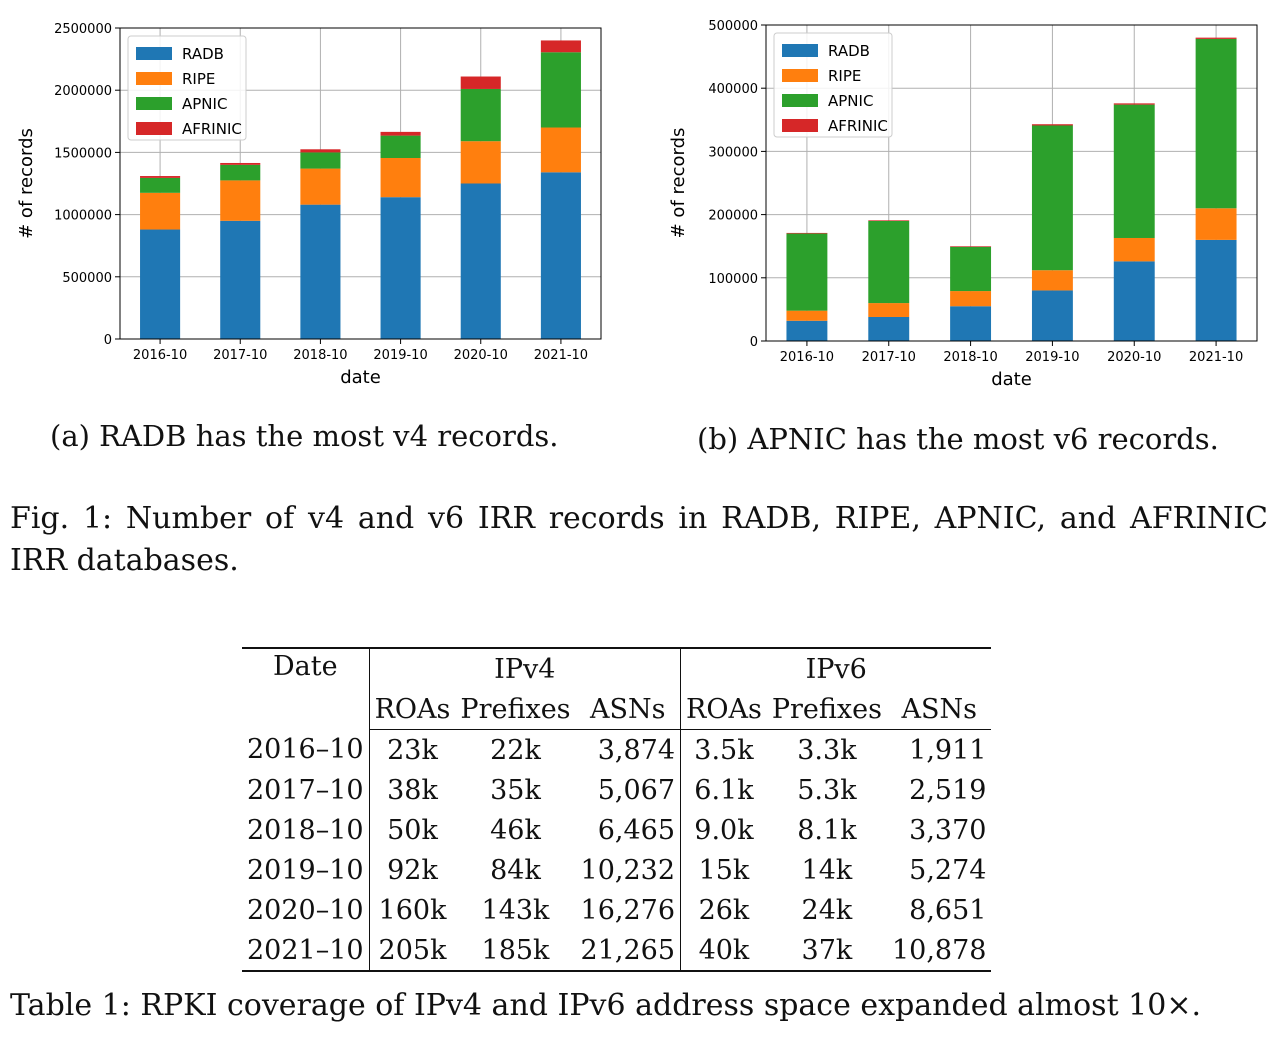 The image size is (1280, 1045). I want to click on table-cell-v4-roas: 23k, so click(412, 750).